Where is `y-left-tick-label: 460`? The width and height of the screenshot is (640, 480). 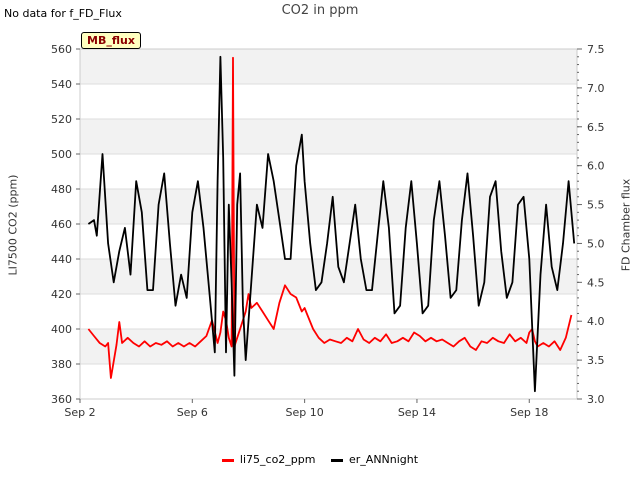 y-left-tick-label: 460 is located at coordinates (61, 224).